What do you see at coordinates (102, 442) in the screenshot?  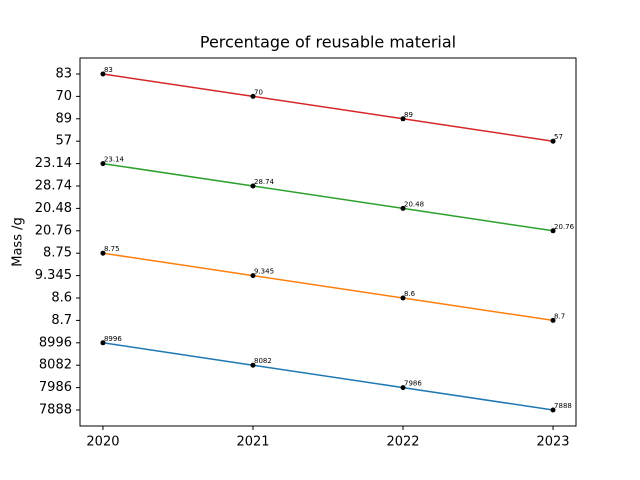 I see `x-tick-label: 2020` at bounding box center [102, 442].